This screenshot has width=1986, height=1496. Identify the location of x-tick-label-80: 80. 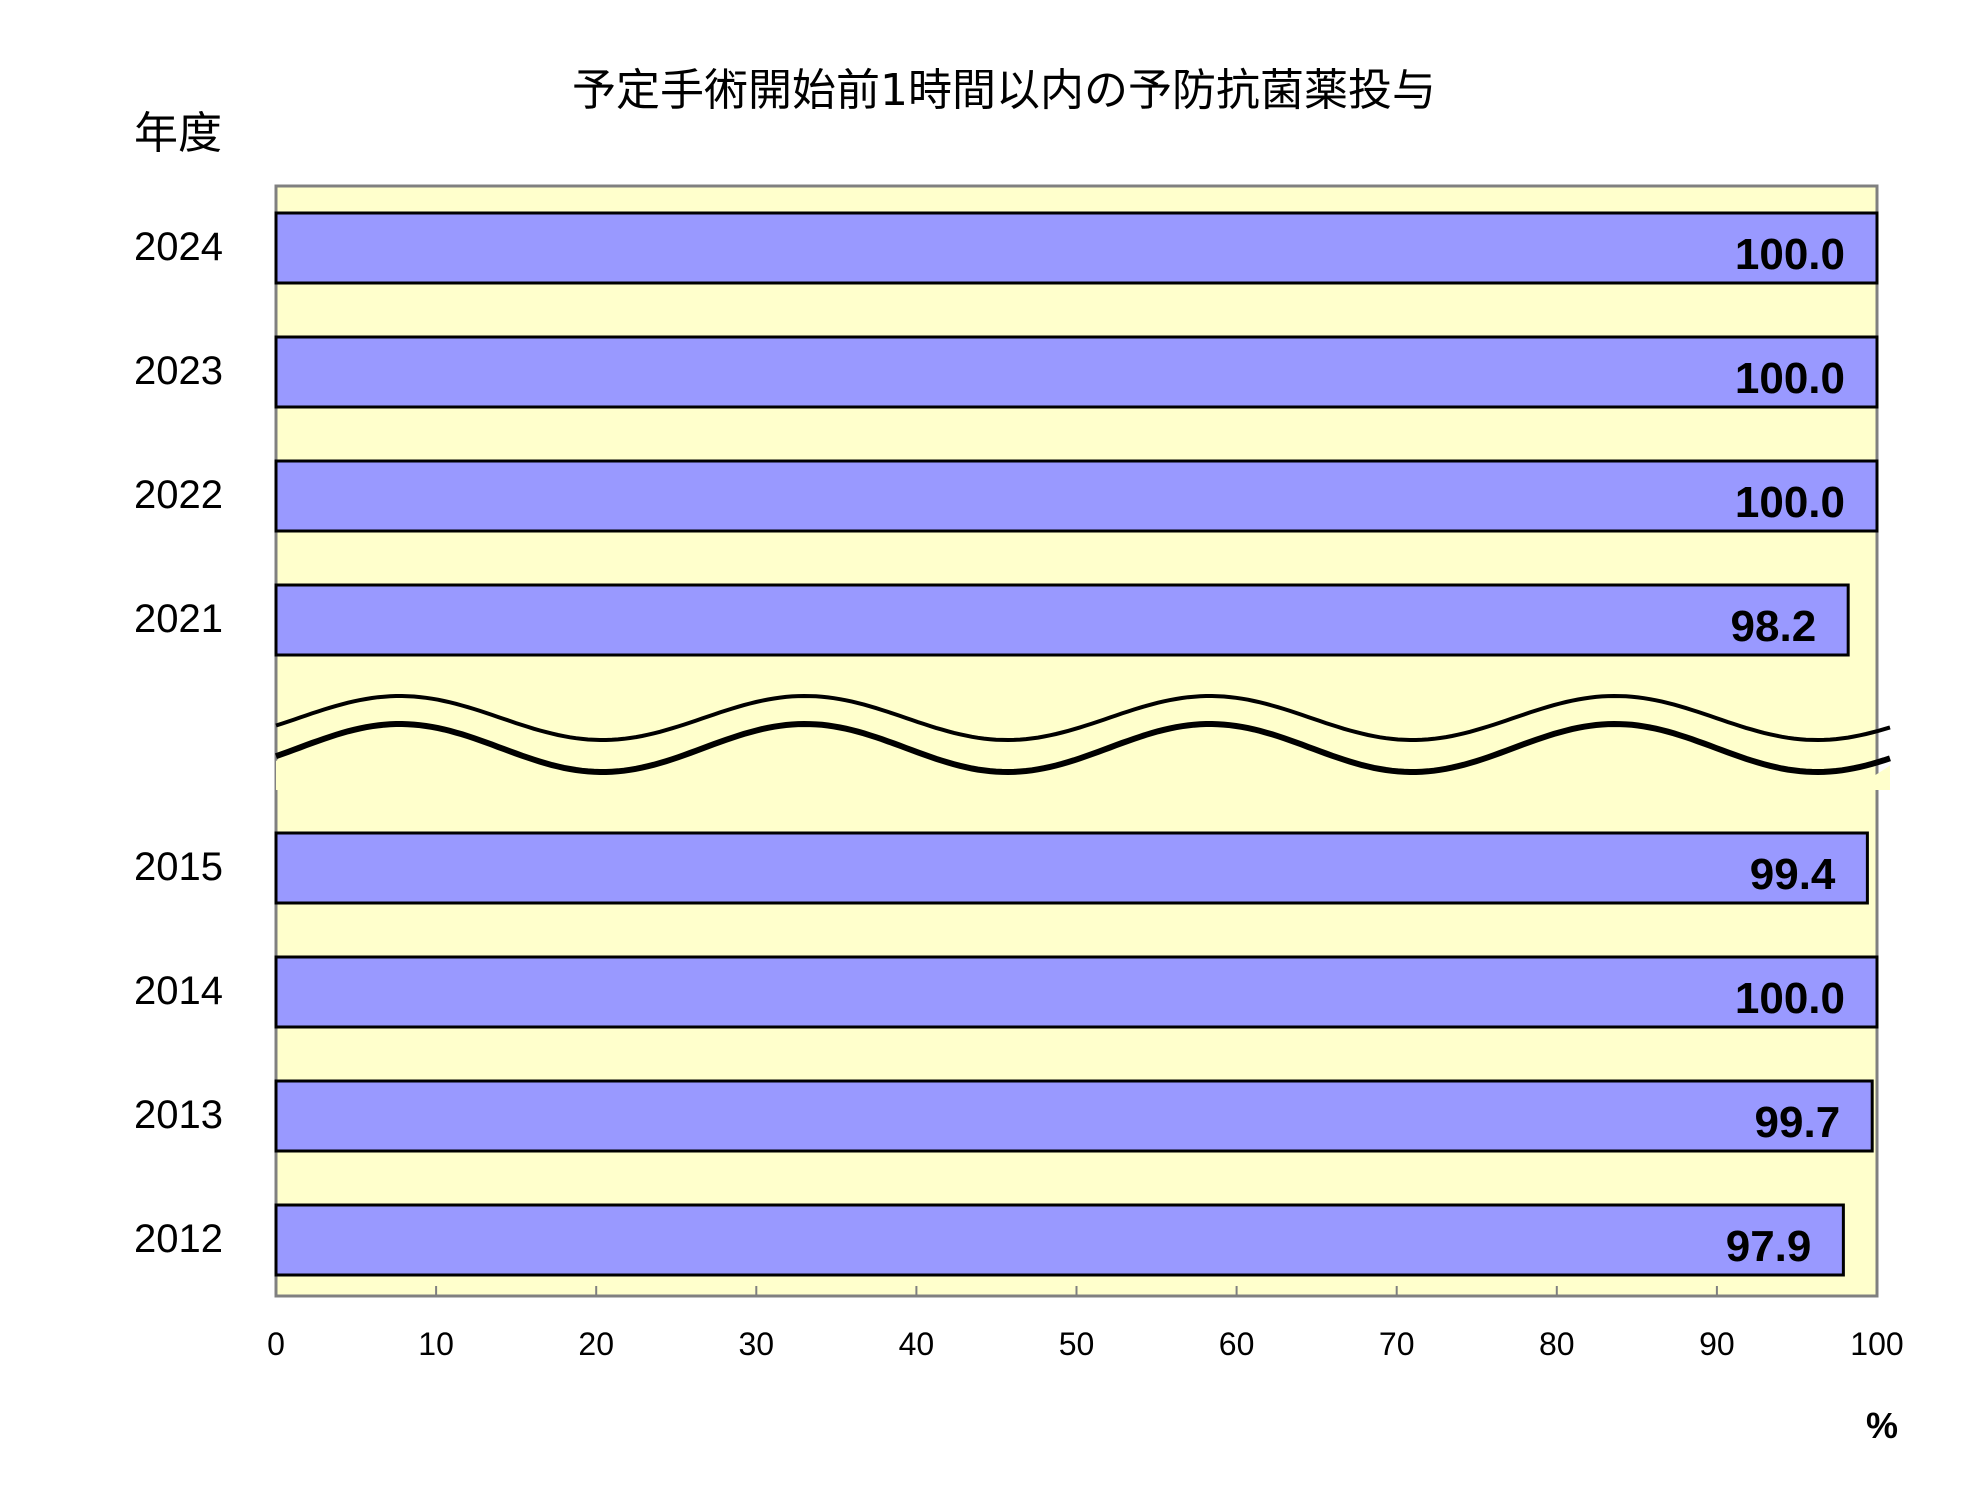
(1557, 1344).